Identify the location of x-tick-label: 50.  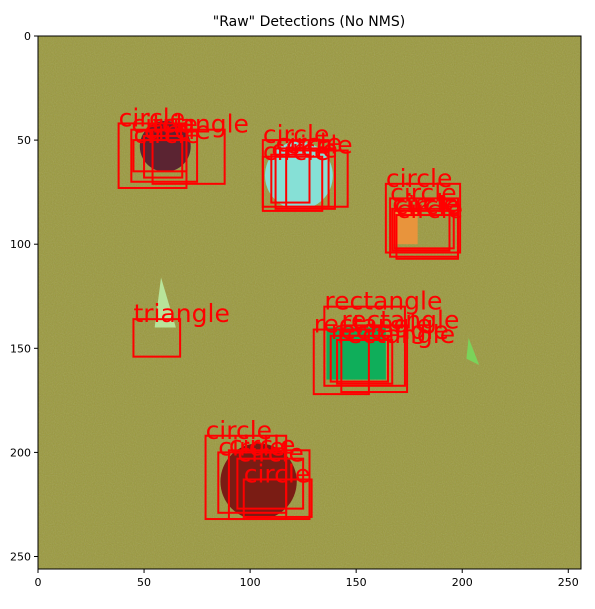
(144, 582).